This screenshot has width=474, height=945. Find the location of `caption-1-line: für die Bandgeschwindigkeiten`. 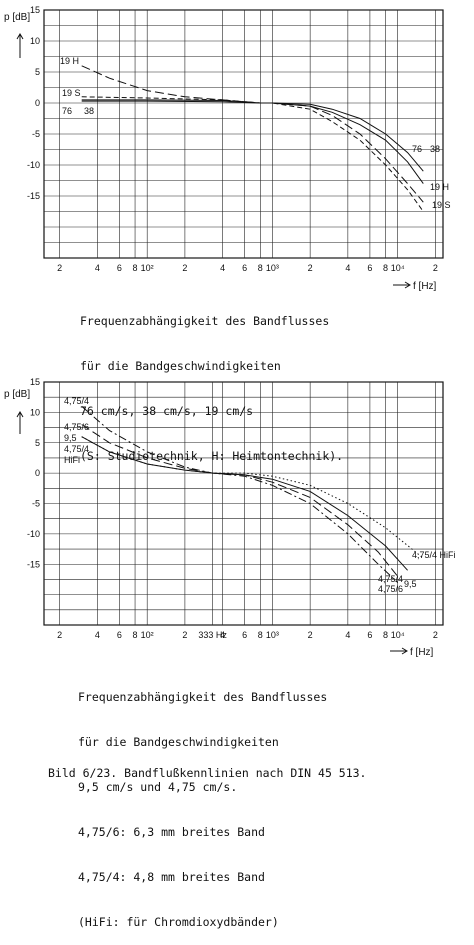

caption-1-line: für die Bandgeschwindigkeiten is located at coordinates (180, 366).